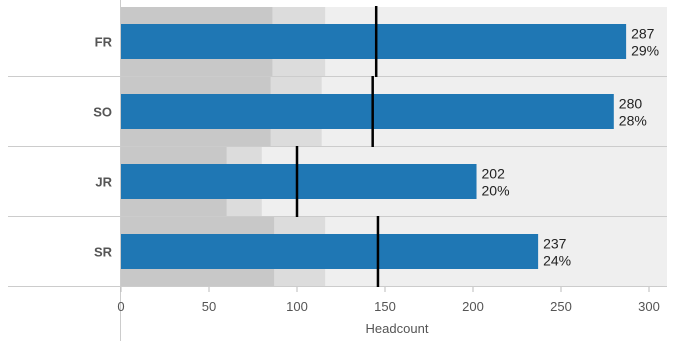 The height and width of the screenshot is (341, 682). What do you see at coordinates (104, 42) in the screenshot?
I see `category-label: FR` at bounding box center [104, 42].